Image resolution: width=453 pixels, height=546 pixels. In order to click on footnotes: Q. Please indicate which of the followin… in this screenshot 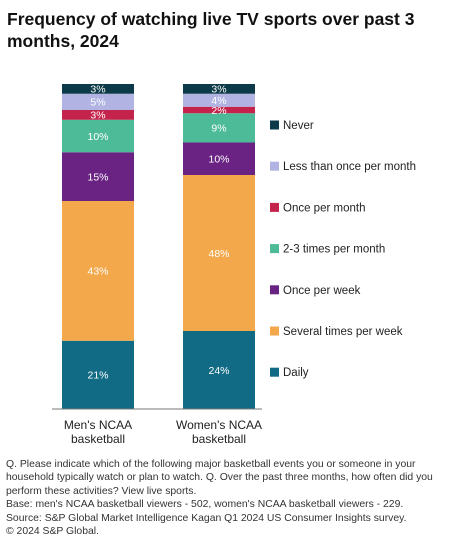, I will do `click(227, 498)`.